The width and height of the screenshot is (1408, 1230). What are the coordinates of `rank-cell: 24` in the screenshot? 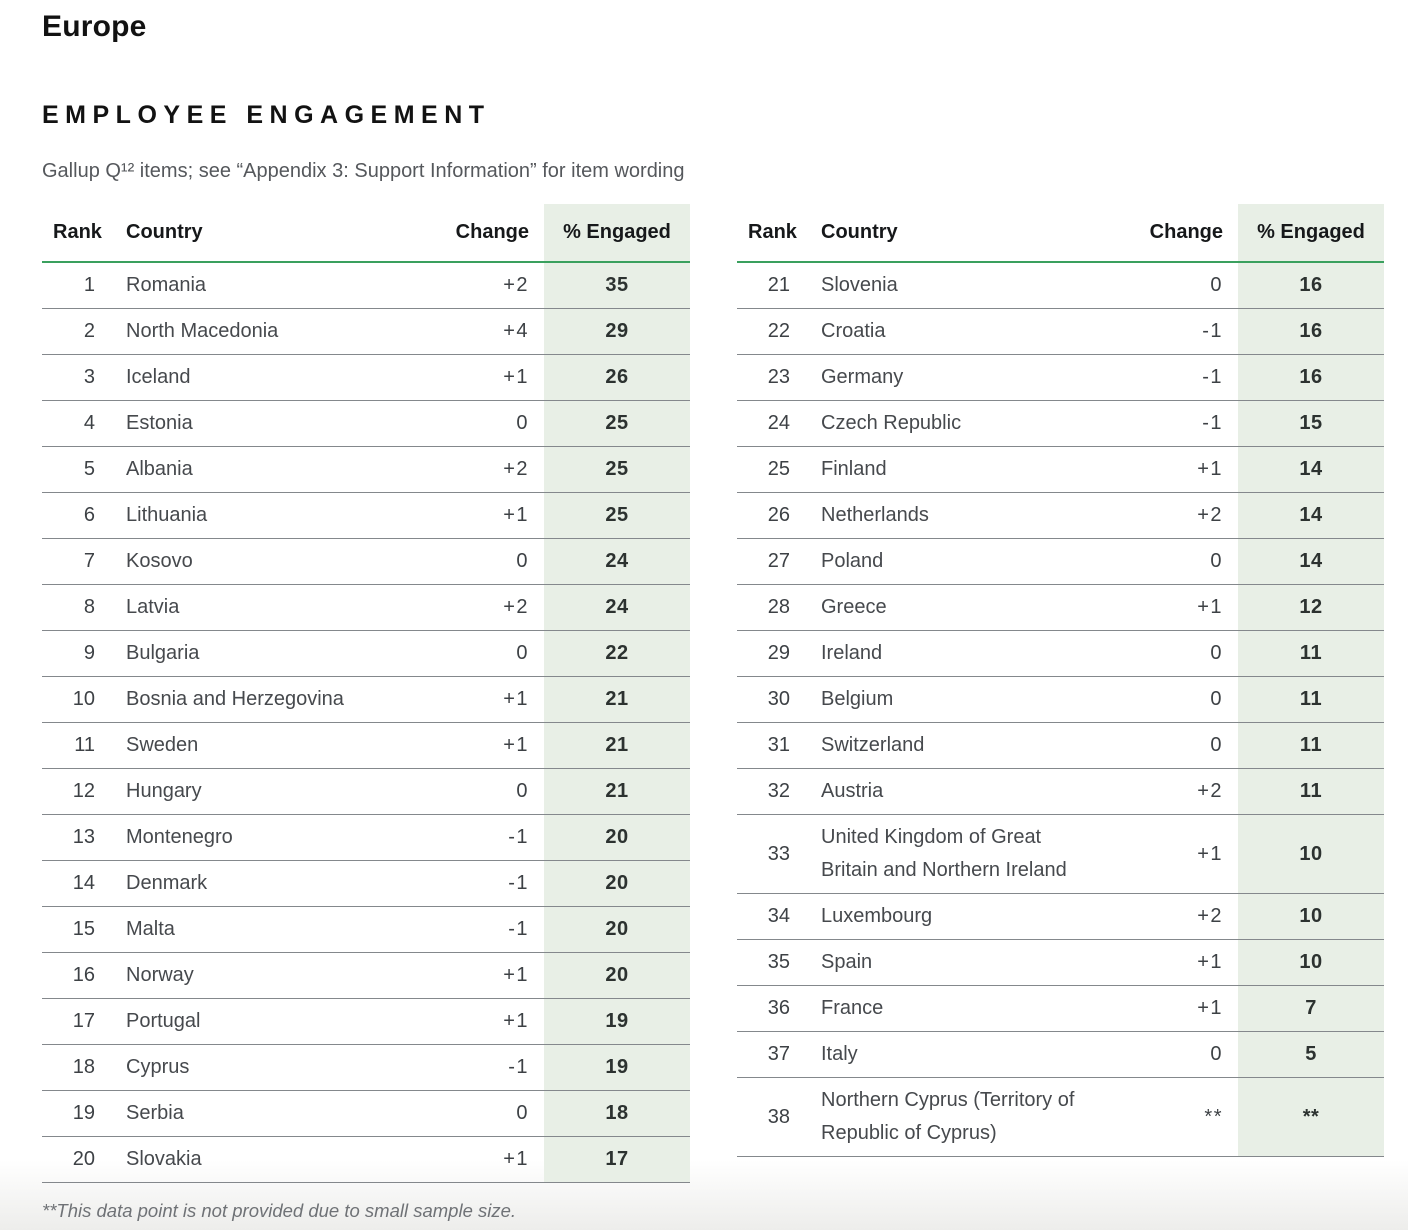 It's located at (778, 423).